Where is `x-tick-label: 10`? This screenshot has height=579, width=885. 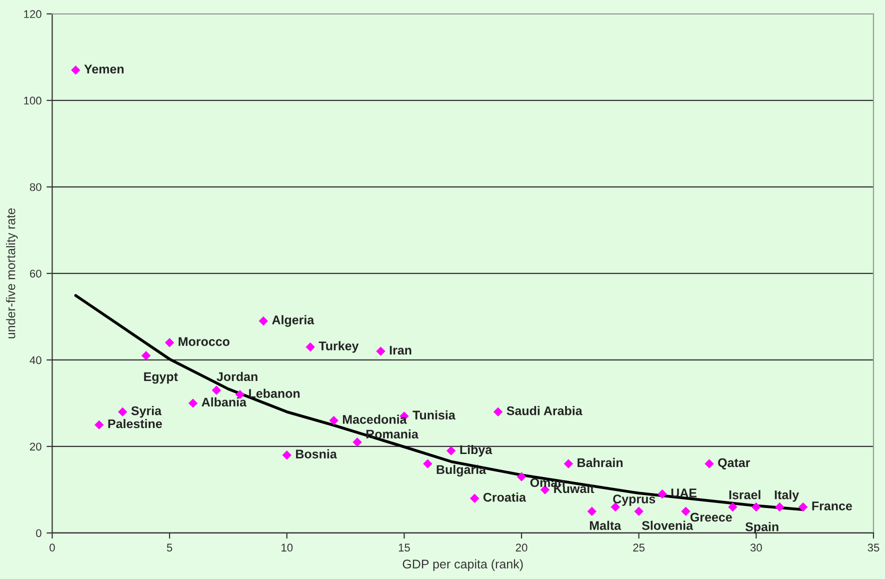
x-tick-label: 10 is located at coordinates (287, 548).